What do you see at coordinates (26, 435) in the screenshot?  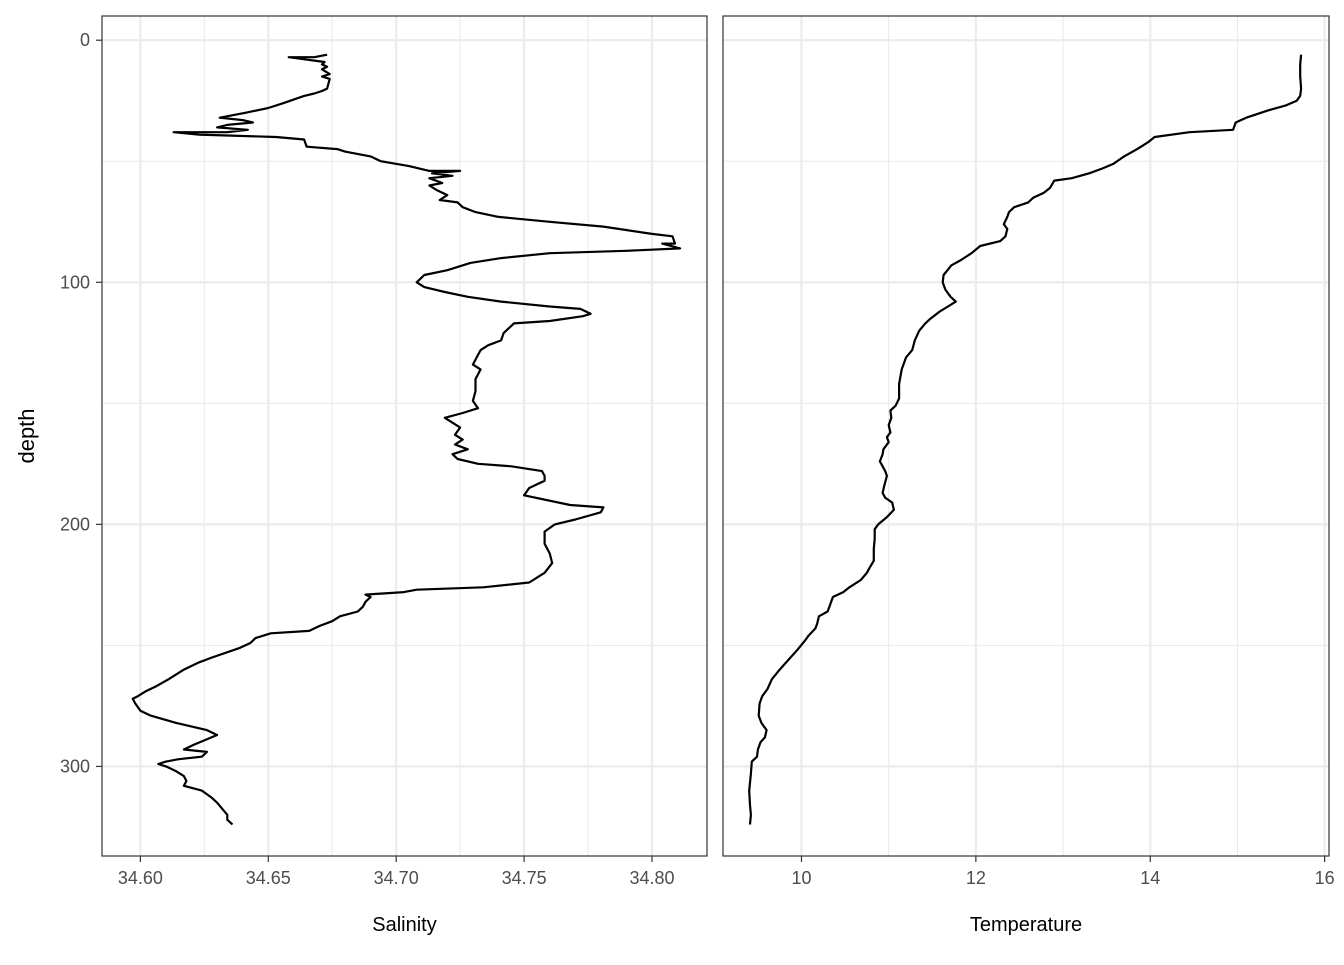 I see `y-axis-title: depth` at bounding box center [26, 435].